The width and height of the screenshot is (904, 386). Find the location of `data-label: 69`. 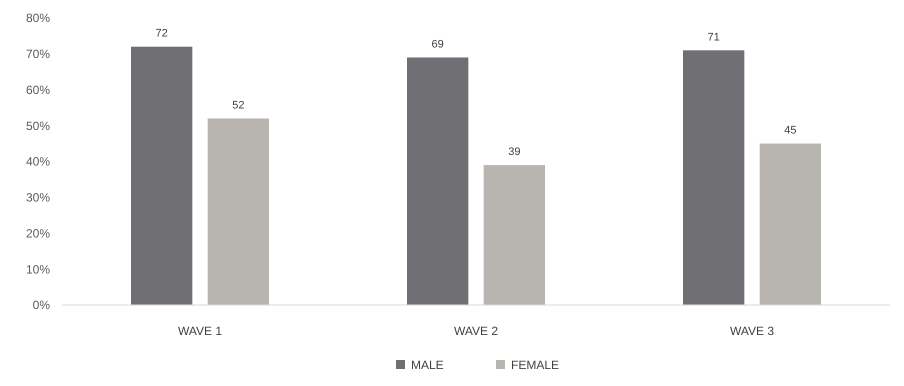

data-label: 69 is located at coordinates (438, 44).